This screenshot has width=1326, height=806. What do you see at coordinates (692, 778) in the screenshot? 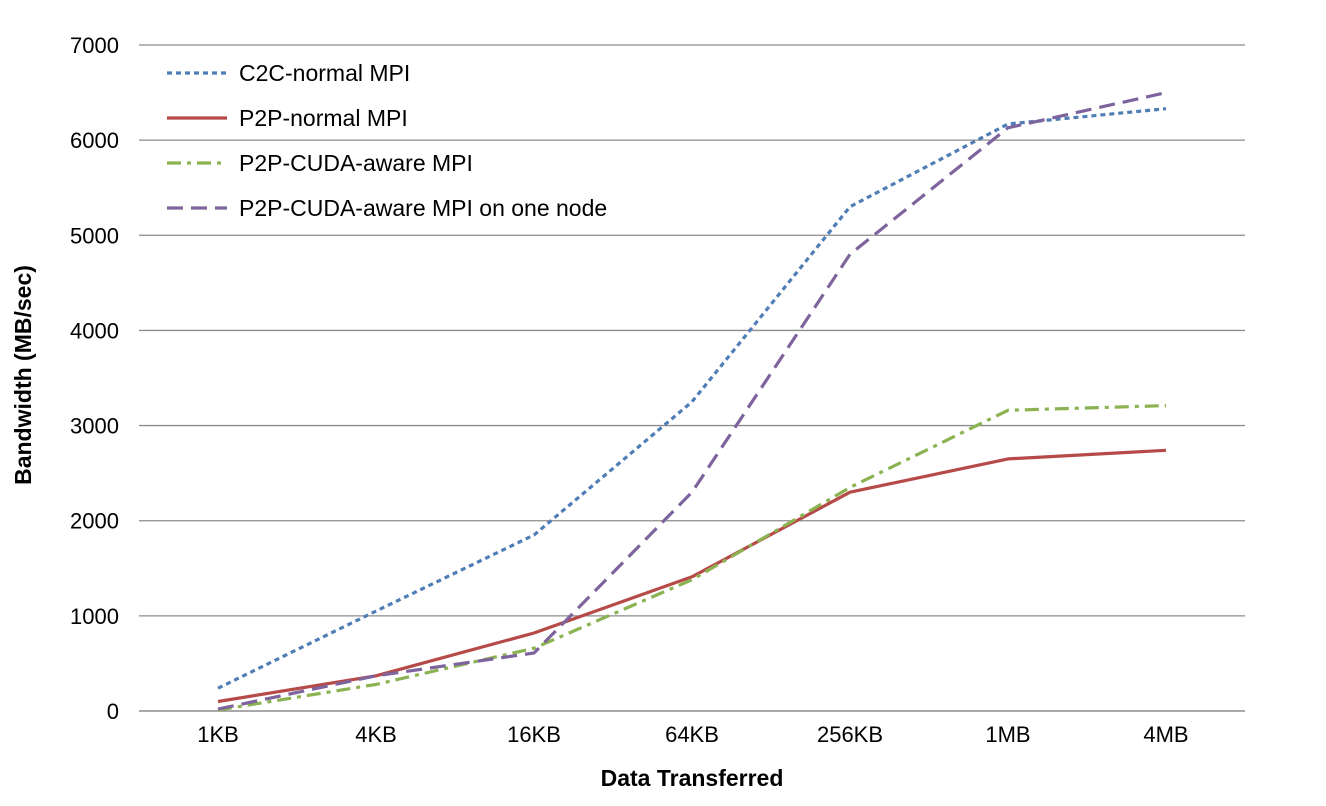
I see `x-axis-title: Data Transferred` at bounding box center [692, 778].